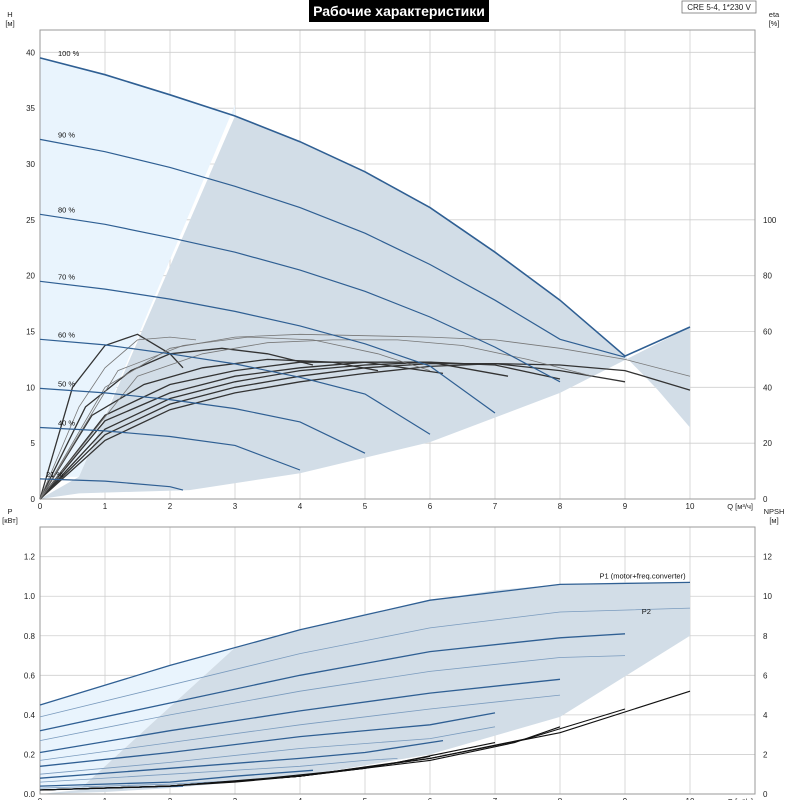 The height and width of the screenshot is (800, 800). Describe the element at coordinates (740, 798) in the screenshot. I see `x-axis-label: Q [м³/ч]` at that location.